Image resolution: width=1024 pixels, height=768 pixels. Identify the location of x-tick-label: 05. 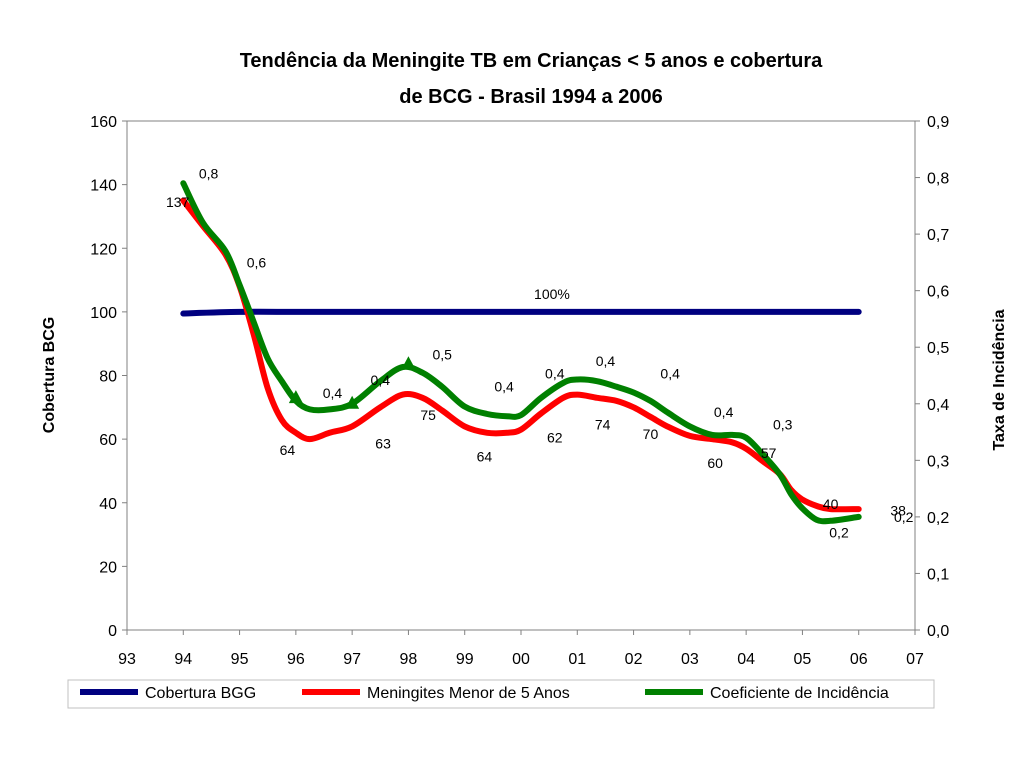
(803, 659).